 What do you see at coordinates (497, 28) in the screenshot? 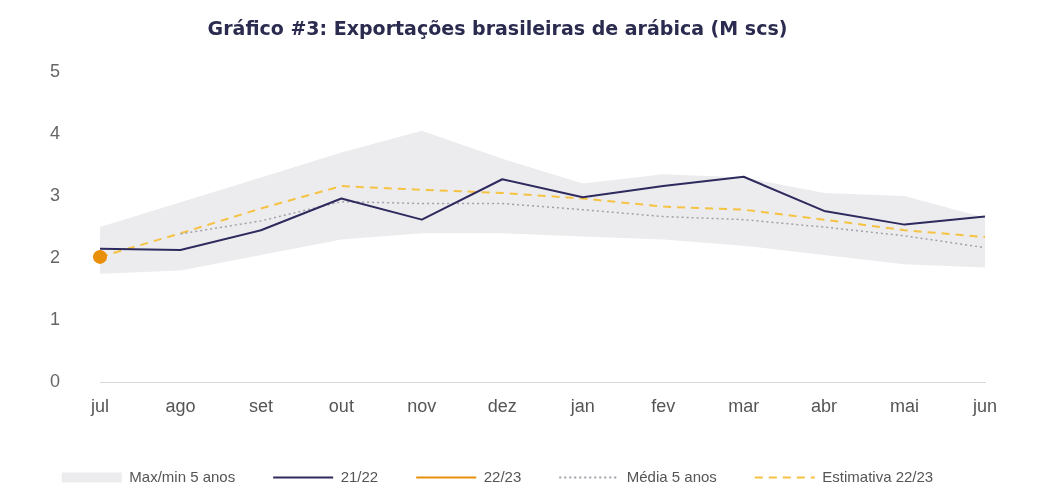
I see `chart-title: Gráfico #3: Exportações brasileiras de arábica (M scs)` at bounding box center [497, 28].